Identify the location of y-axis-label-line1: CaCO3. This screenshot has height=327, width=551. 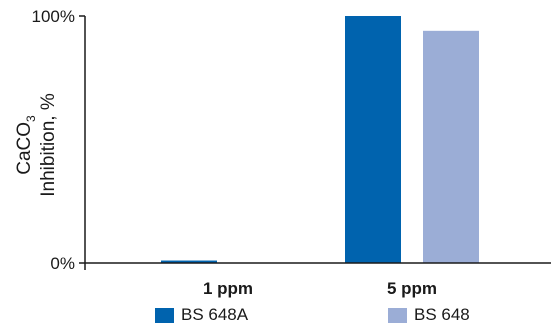
(26, 145).